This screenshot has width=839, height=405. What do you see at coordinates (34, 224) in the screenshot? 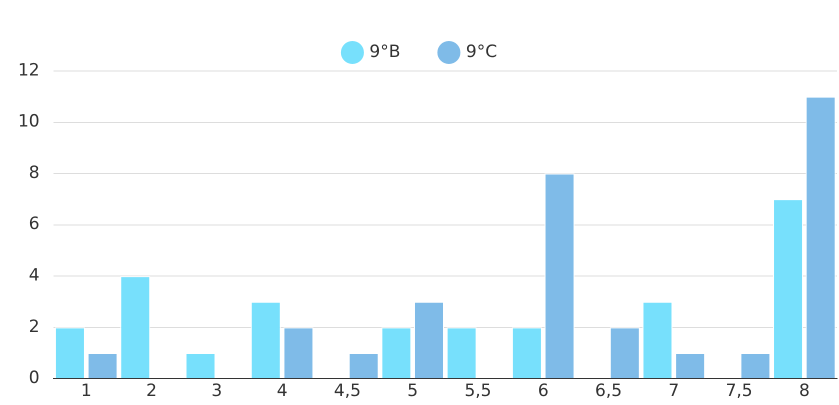
I see `y-tick-label: 6` at bounding box center [34, 224].